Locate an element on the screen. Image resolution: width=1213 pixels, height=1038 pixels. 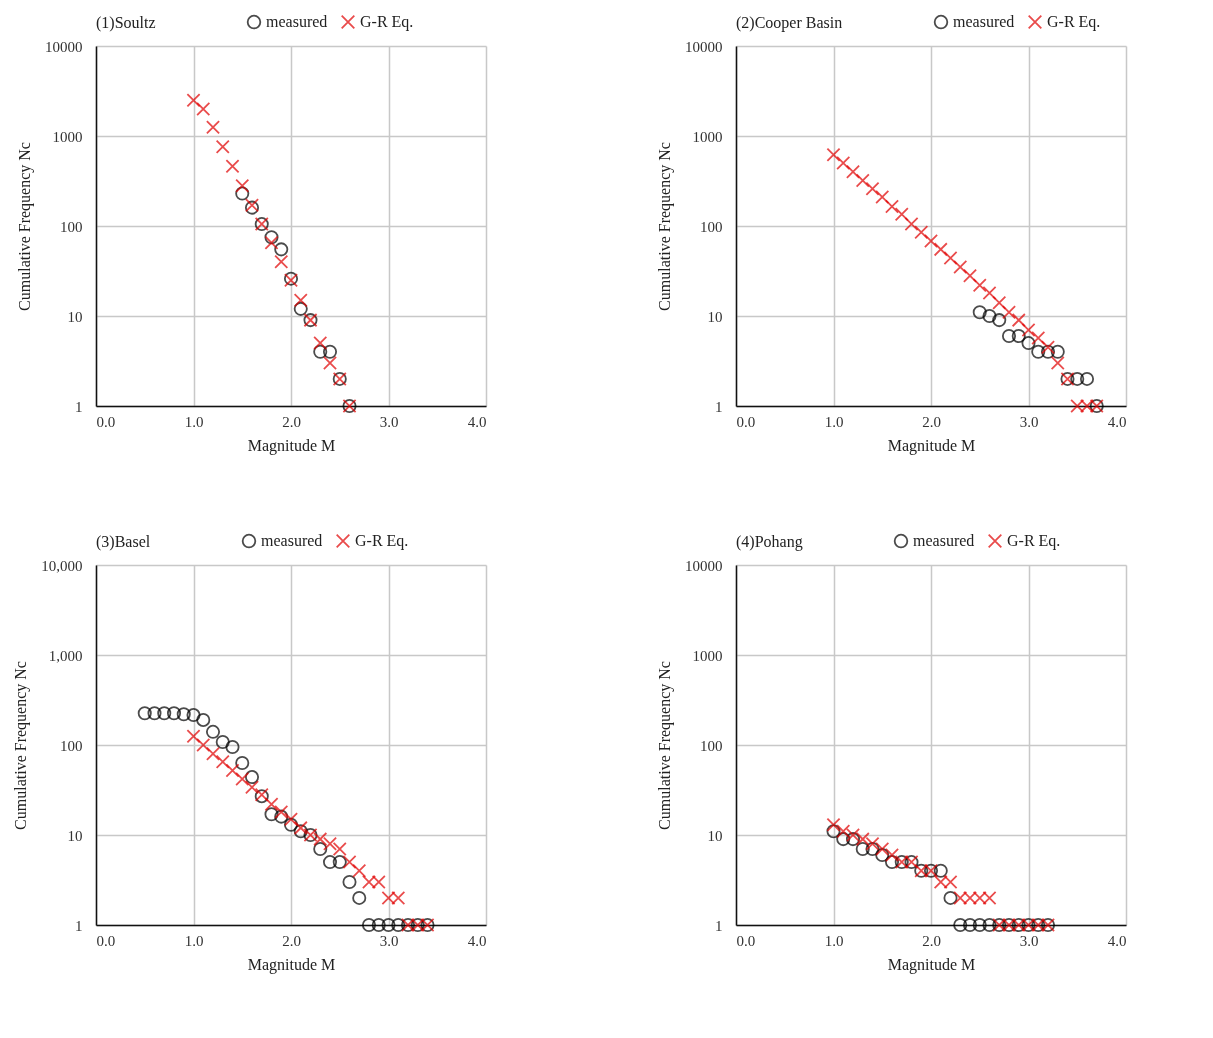
y-tick-label: 10,000 is located at coordinates (62, 565).